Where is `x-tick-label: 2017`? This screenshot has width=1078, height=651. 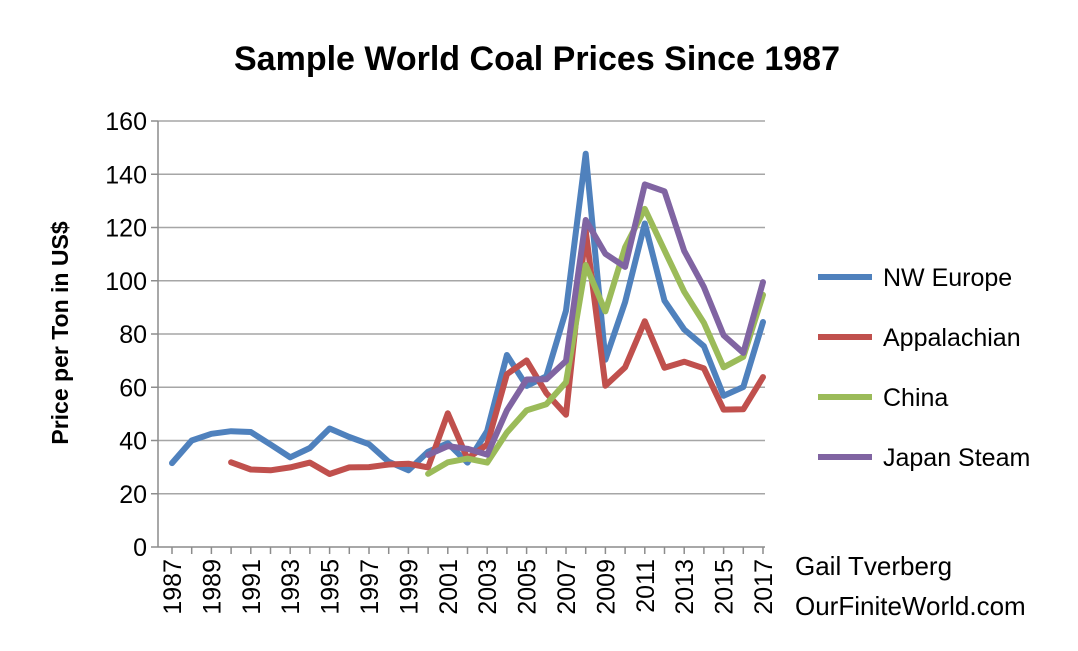
x-tick-label: 2017 is located at coordinates (764, 587).